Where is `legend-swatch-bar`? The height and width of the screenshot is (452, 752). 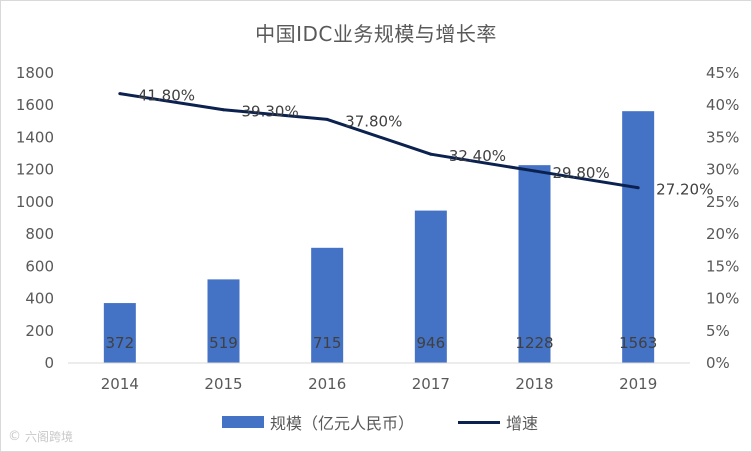 legend-swatch-bar is located at coordinates (243, 422).